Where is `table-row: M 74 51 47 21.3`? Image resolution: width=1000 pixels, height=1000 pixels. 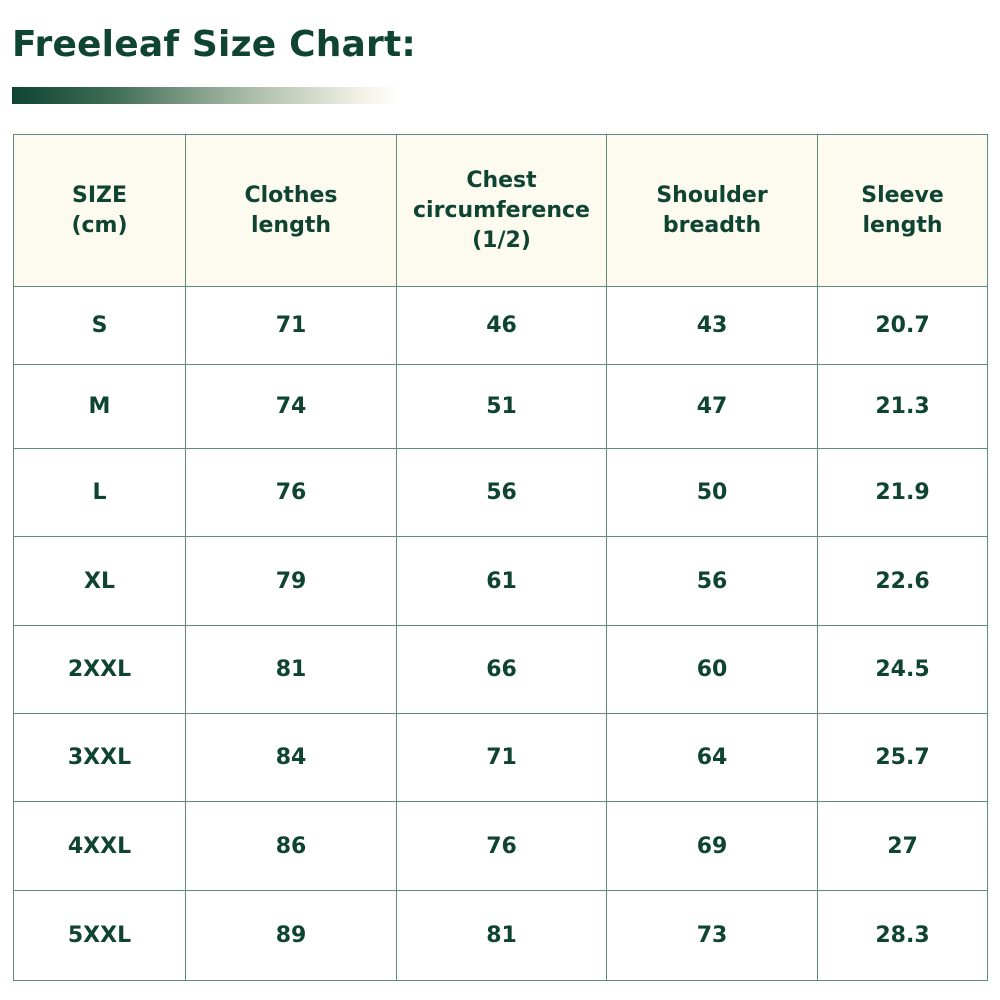 table-row: M 74 51 47 21.3 is located at coordinates (500, 406).